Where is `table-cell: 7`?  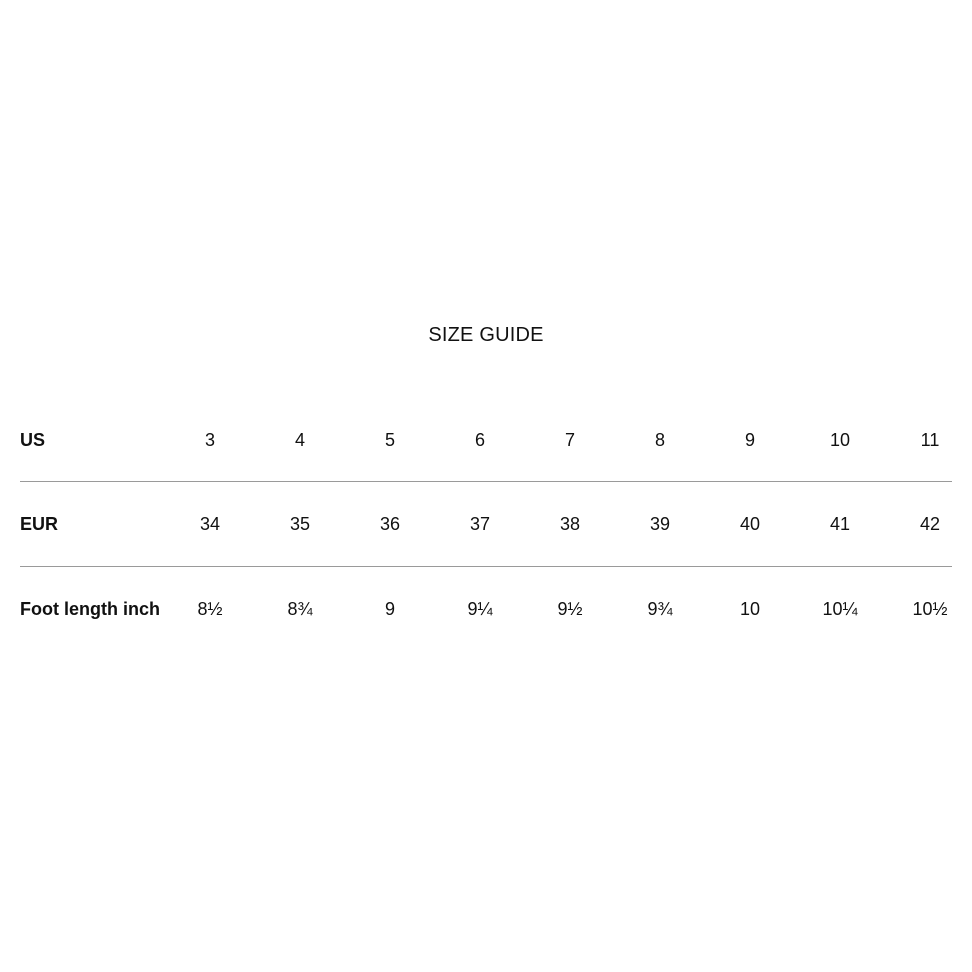
table-cell: 7 is located at coordinates (569, 440).